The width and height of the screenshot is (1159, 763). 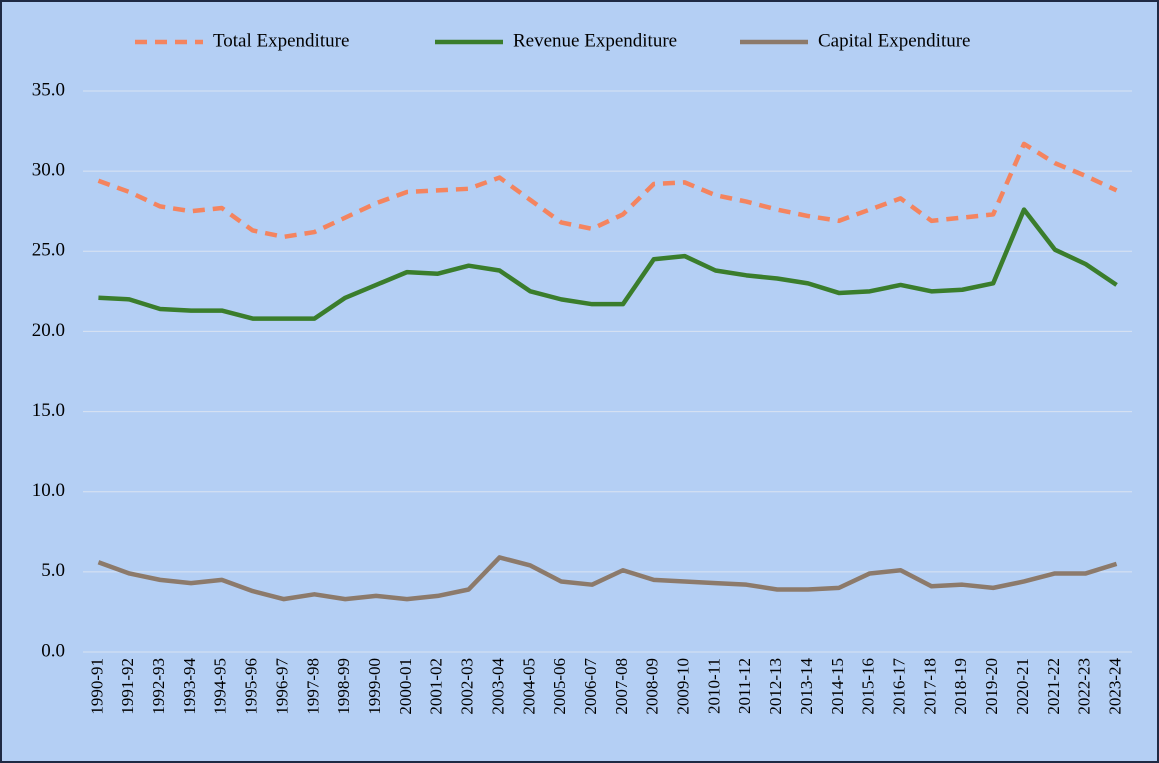 What do you see at coordinates (158, 686) in the screenshot?
I see `x-tick-label: 1992-93` at bounding box center [158, 686].